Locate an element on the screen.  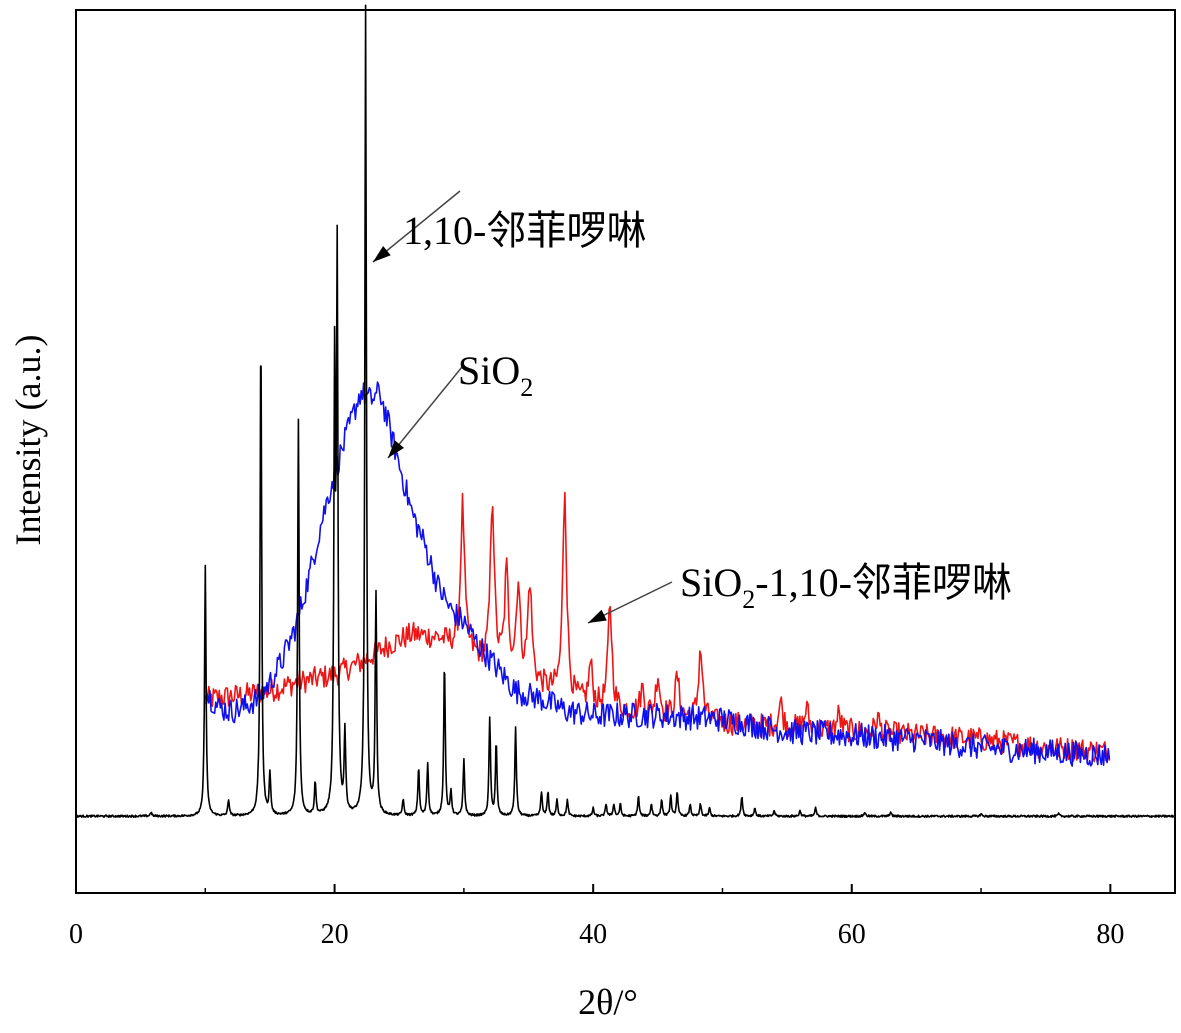
x-tick-label: 40 is located at coordinates (593, 934).